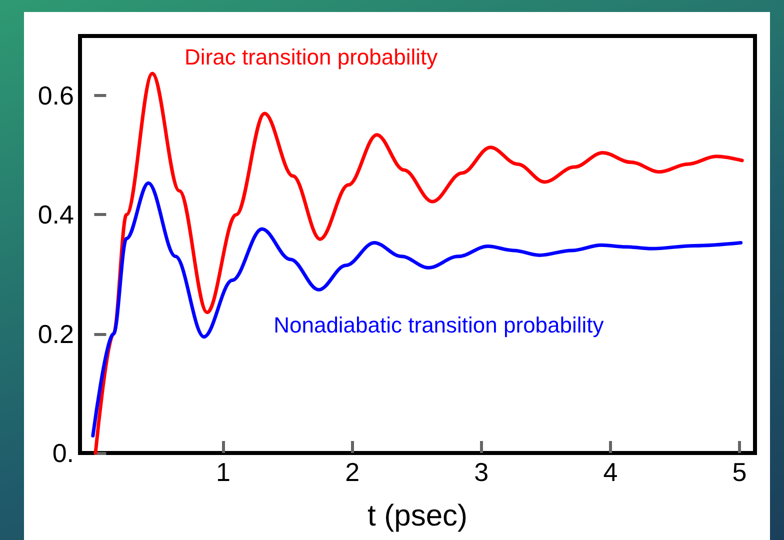 This screenshot has width=784, height=540. I want to click on x-tick-label: 5, so click(739, 472).